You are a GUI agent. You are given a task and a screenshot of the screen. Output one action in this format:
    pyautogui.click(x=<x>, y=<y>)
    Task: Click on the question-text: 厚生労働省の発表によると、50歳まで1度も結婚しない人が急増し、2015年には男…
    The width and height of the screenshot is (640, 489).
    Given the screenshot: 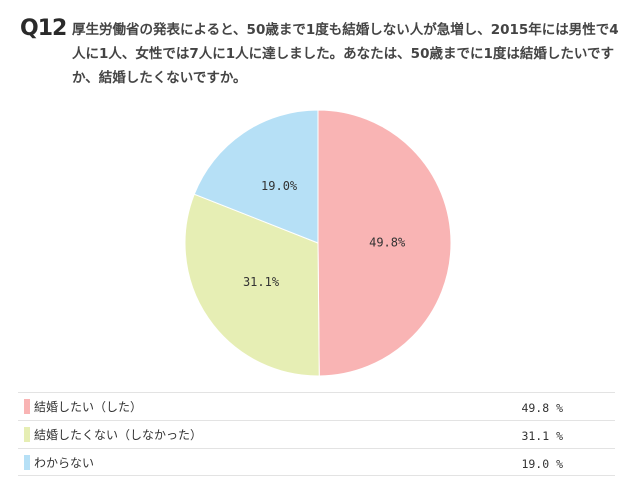 What is the action you would take?
    pyautogui.click(x=345, y=54)
    